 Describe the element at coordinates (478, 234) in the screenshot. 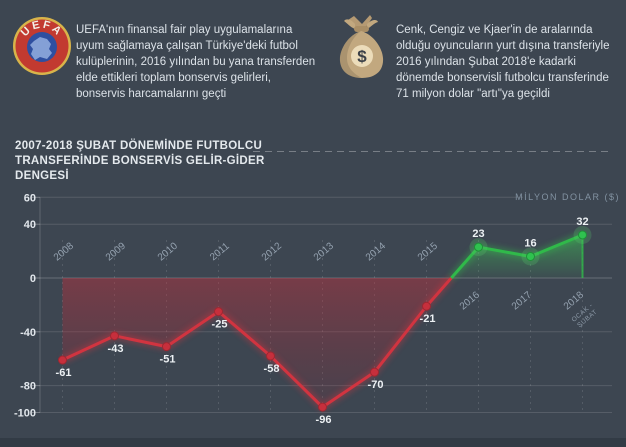

I see `value-label: 23` at that location.